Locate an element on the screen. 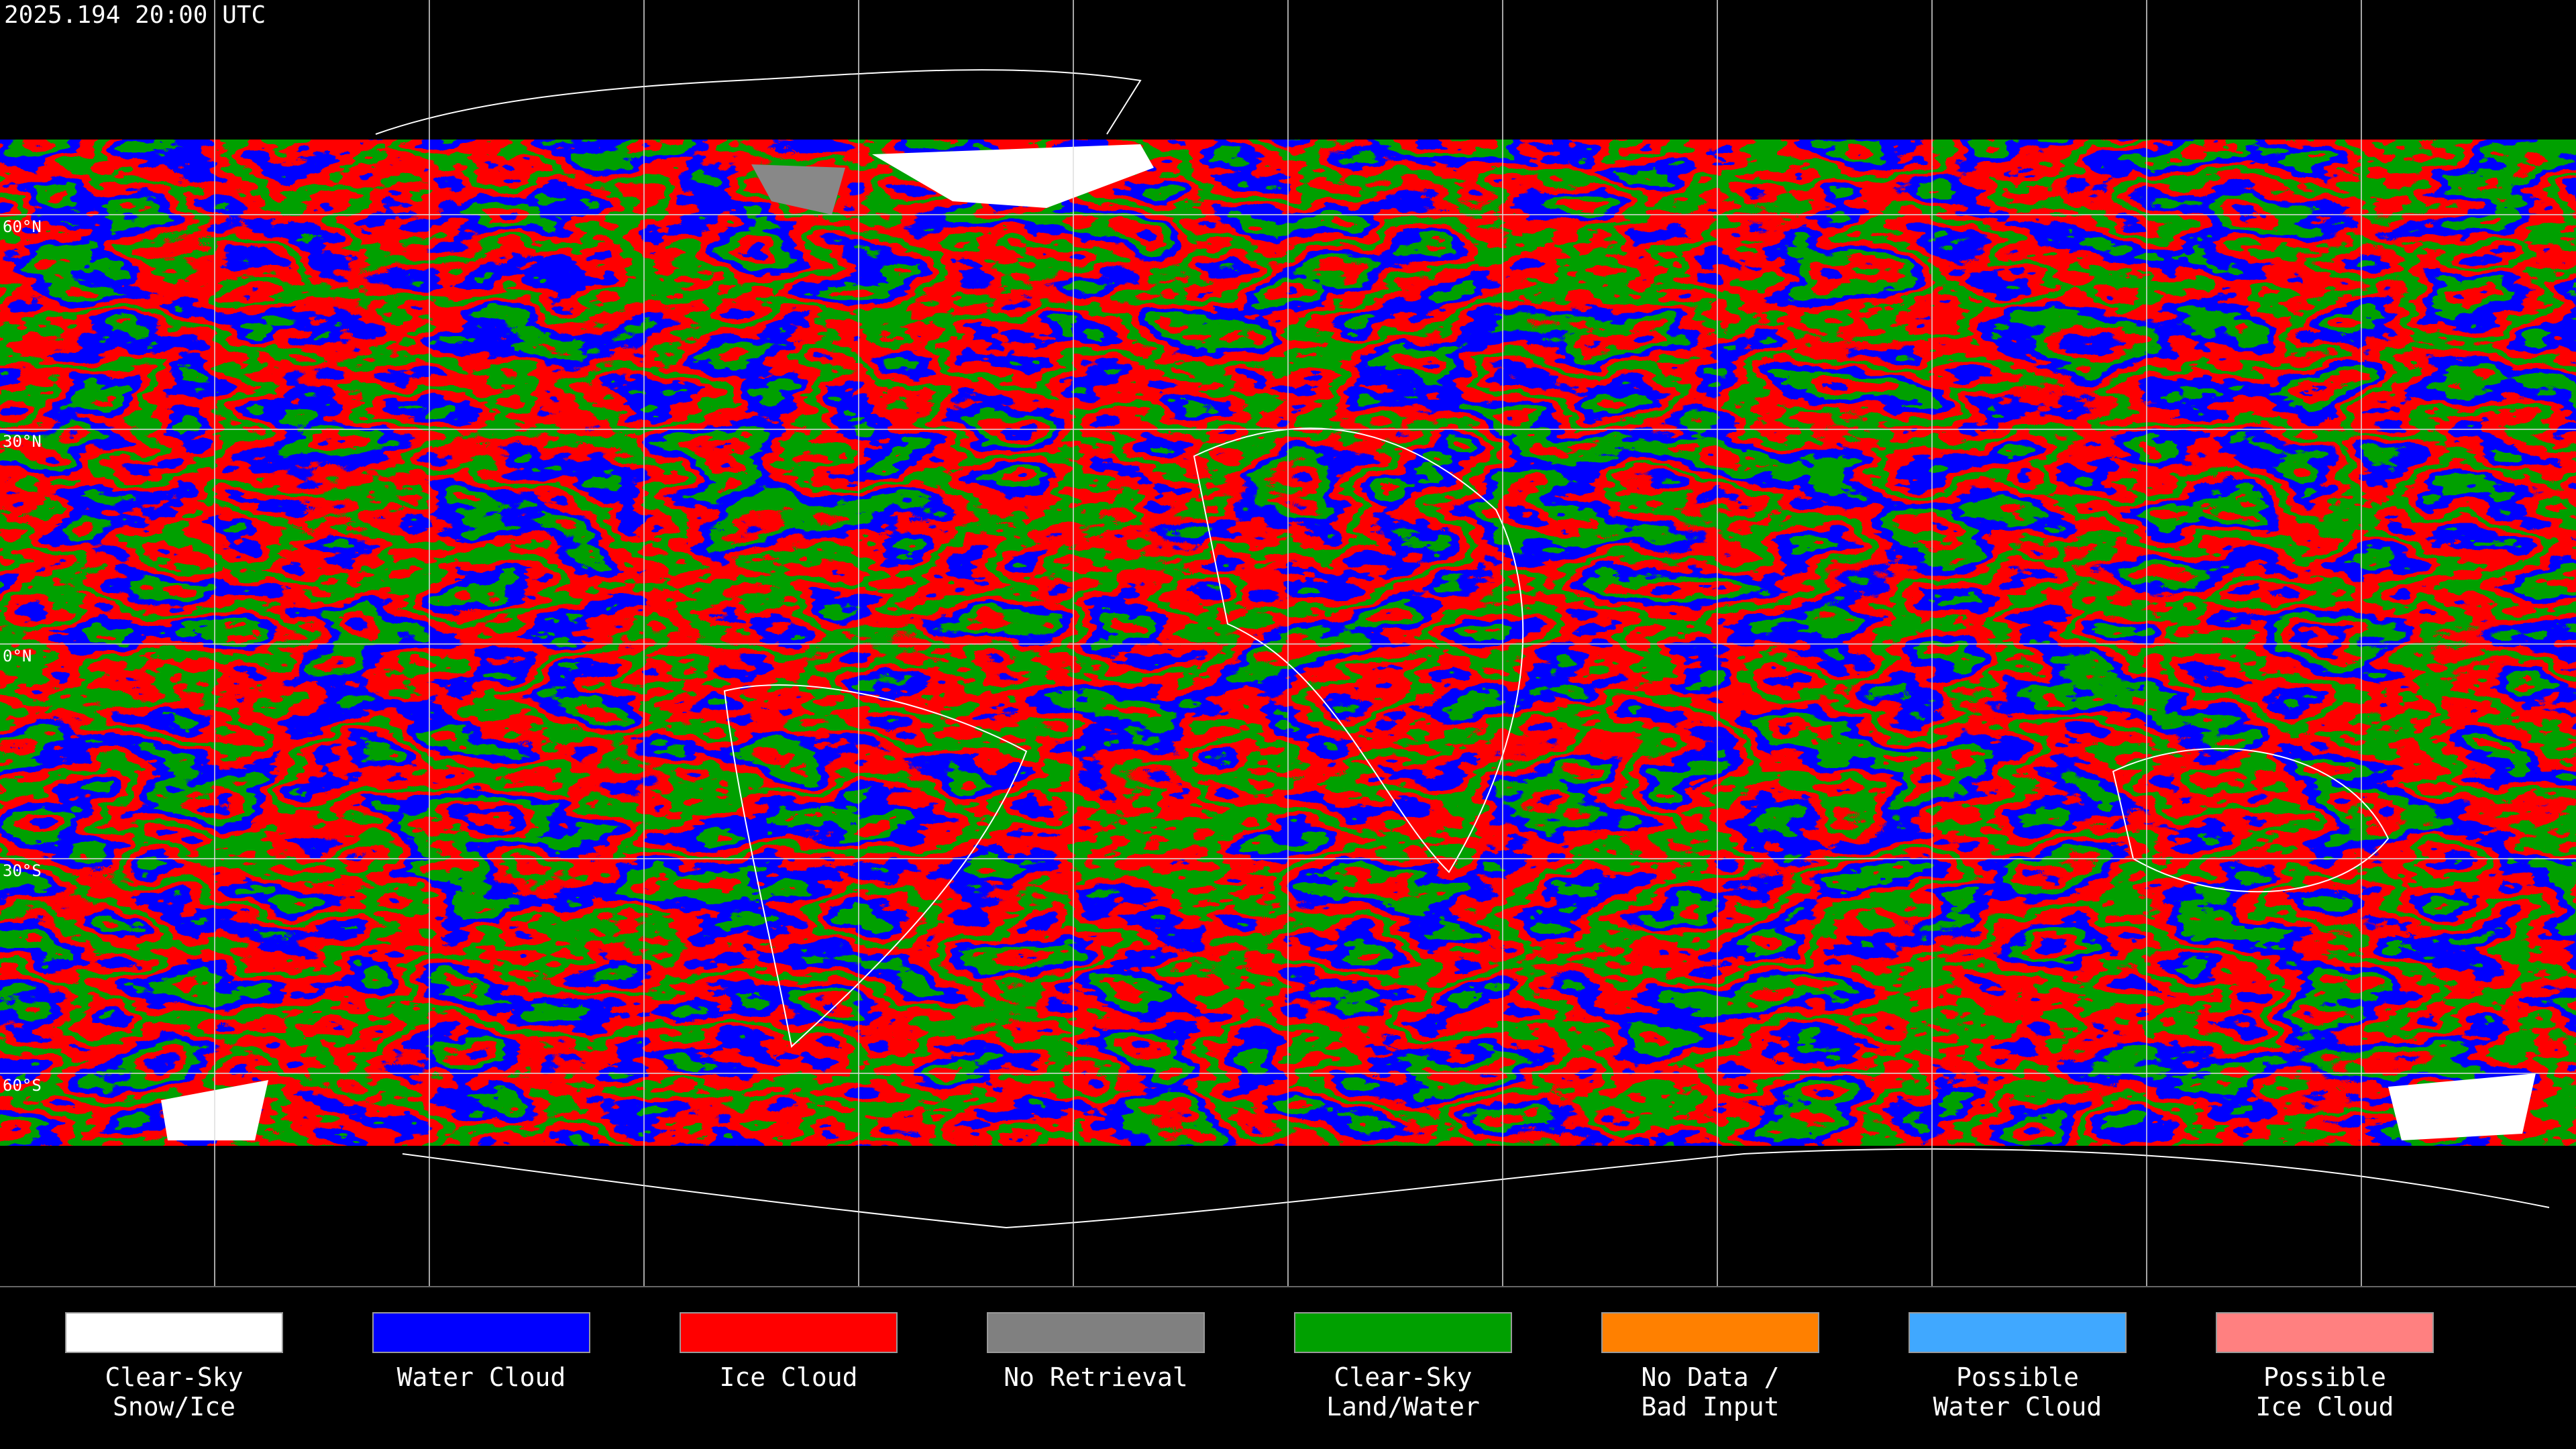  legend-label: No Data / is located at coordinates (1711, 1377).